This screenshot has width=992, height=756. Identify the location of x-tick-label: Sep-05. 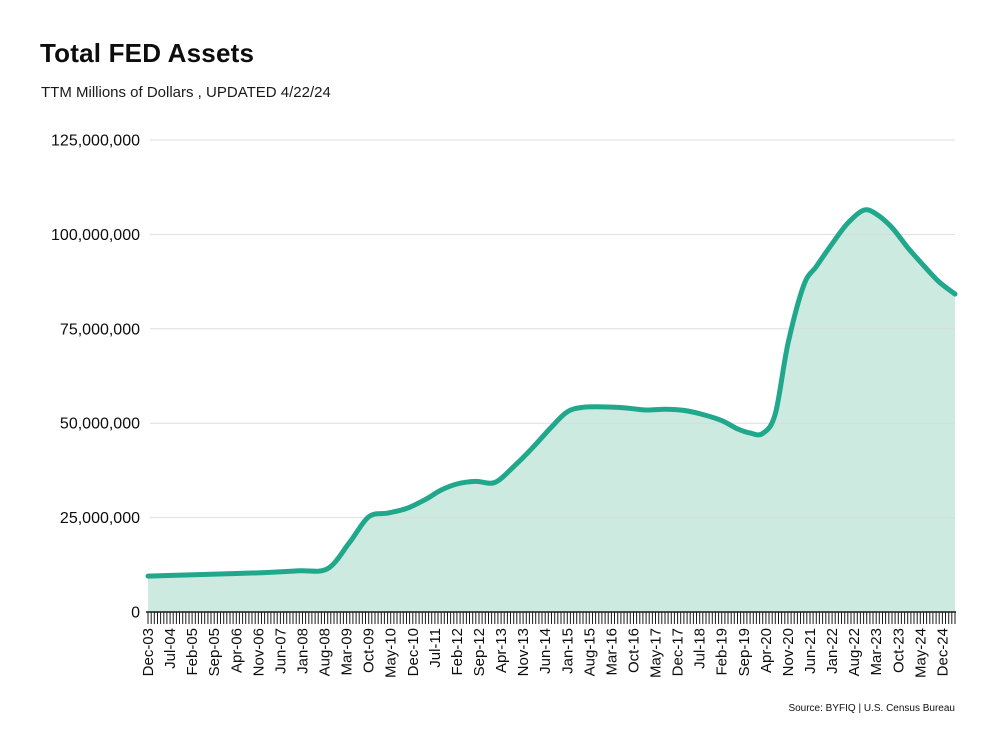
(214, 652).